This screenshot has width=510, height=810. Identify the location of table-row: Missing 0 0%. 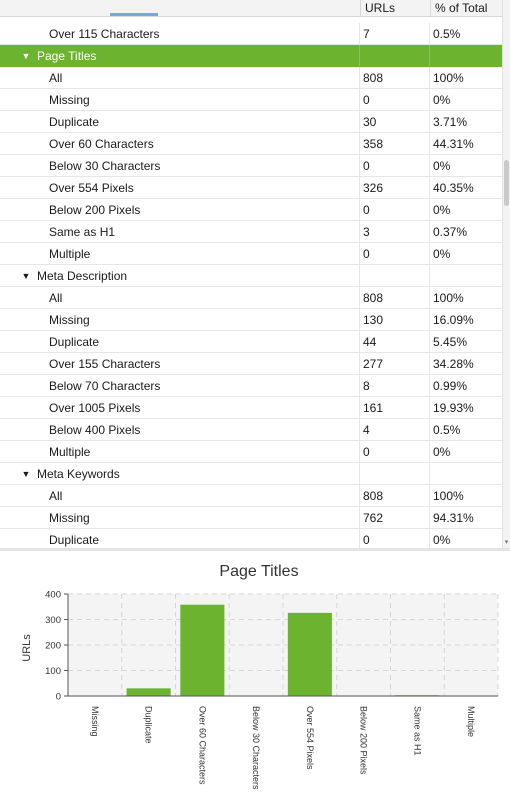
(251, 100).